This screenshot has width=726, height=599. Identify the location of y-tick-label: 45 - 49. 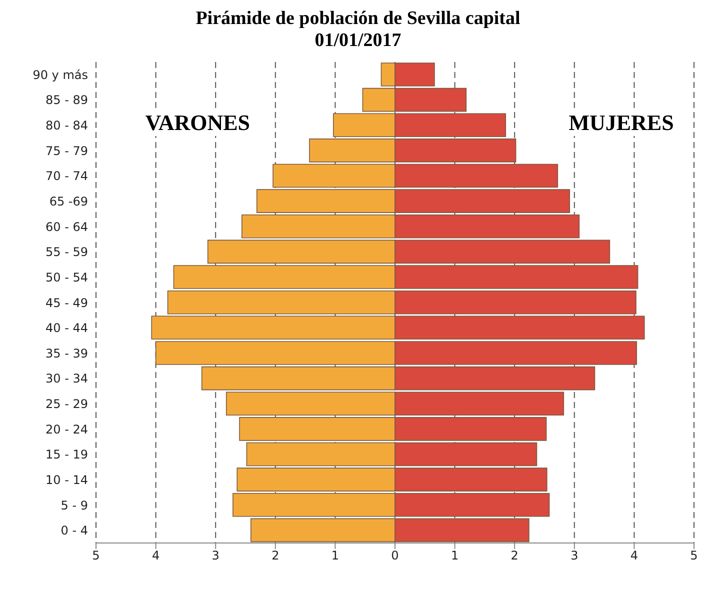
(67, 303).